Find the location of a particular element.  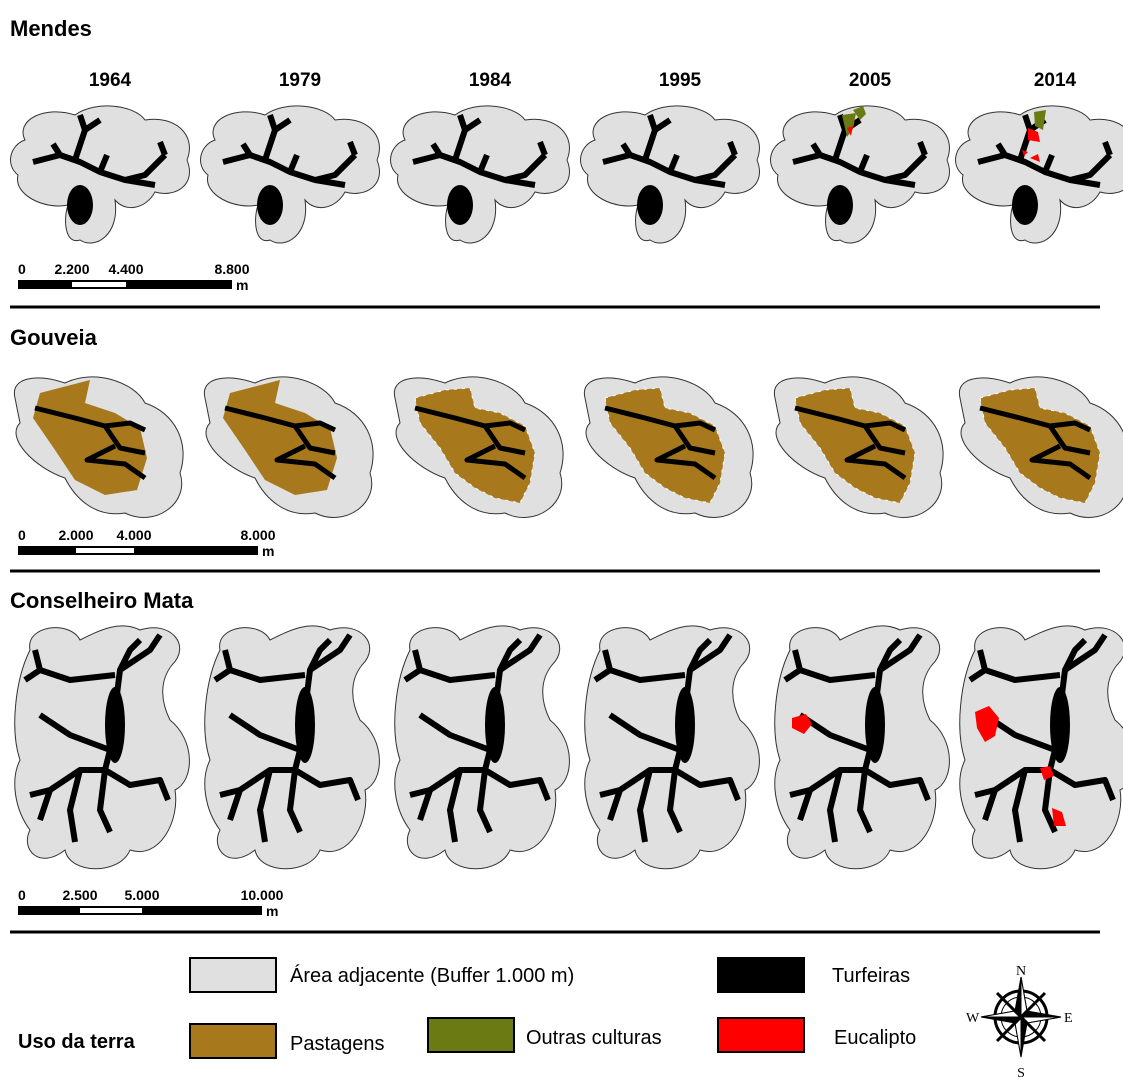

region-title: Mendes is located at coordinates (51, 28).